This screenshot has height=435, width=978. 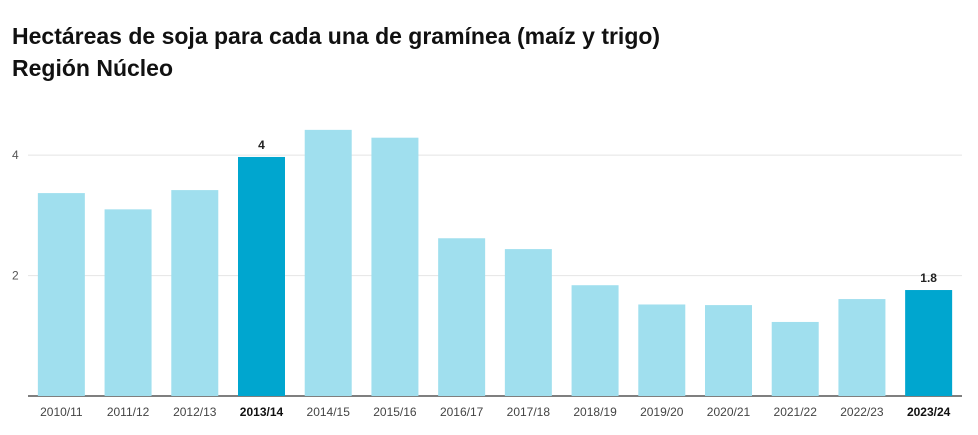 I want to click on x-tick-label-2012-13: 2012/13, so click(x=195, y=412).